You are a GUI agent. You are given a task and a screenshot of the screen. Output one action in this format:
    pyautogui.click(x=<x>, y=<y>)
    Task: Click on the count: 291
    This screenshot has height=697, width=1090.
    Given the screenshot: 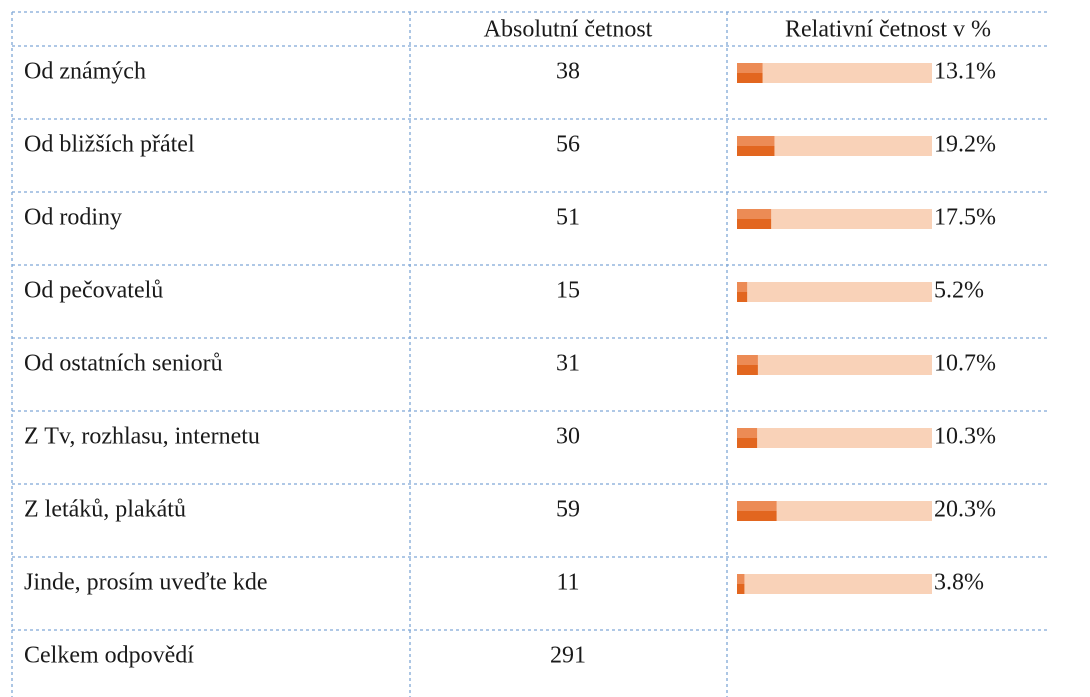 What is the action you would take?
    pyautogui.click(x=568, y=656)
    